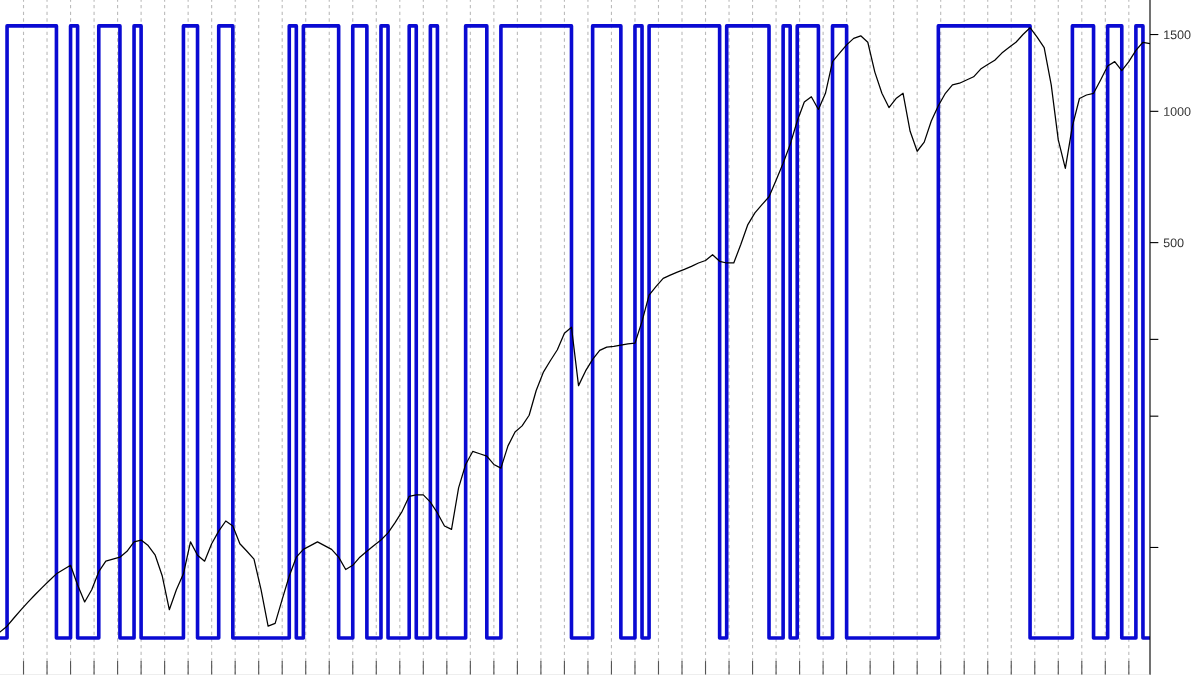 The width and height of the screenshot is (1200, 675). What do you see at coordinates (1173, 243) in the screenshot?
I see `y-tick-label: 500` at bounding box center [1173, 243].